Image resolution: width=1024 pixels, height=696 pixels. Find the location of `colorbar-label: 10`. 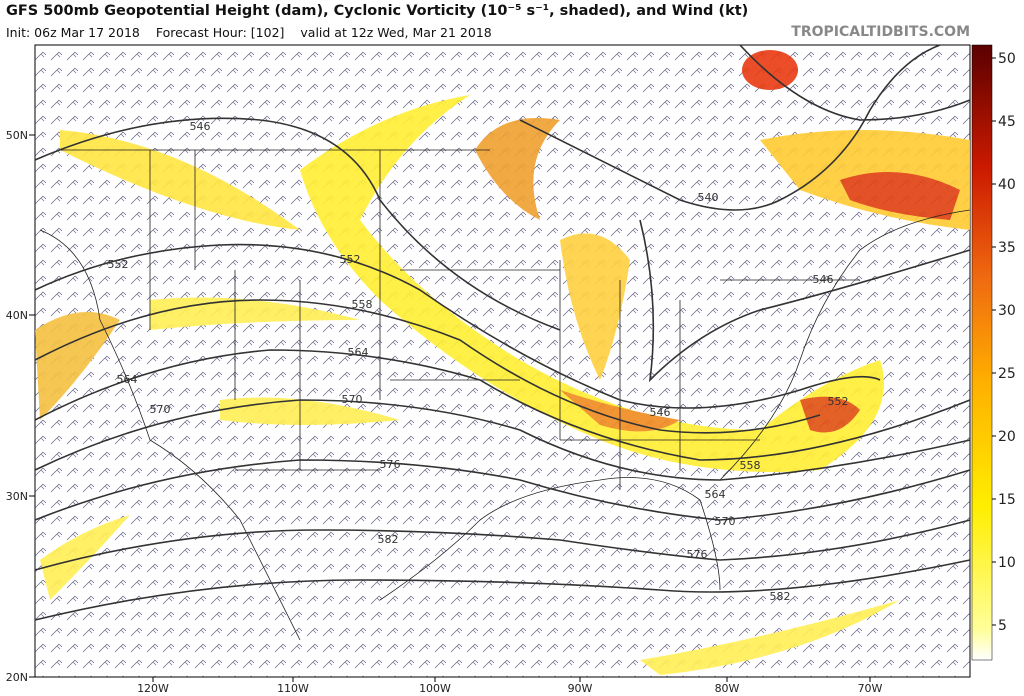

colorbar-label: 10 is located at coordinates (1007, 563).